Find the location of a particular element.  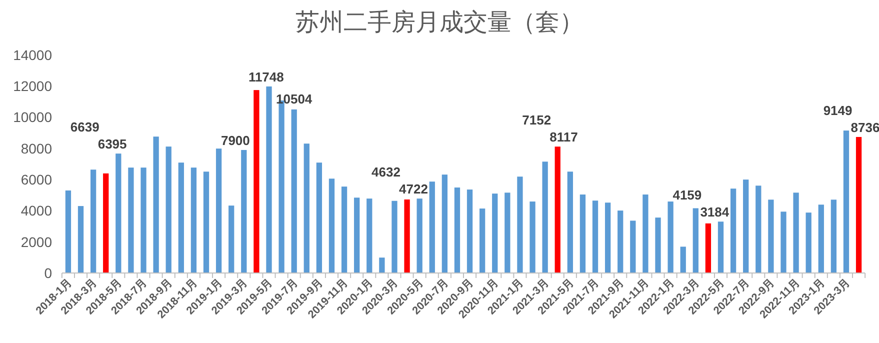

y-tick-label: 0 is located at coordinates (48, 272).